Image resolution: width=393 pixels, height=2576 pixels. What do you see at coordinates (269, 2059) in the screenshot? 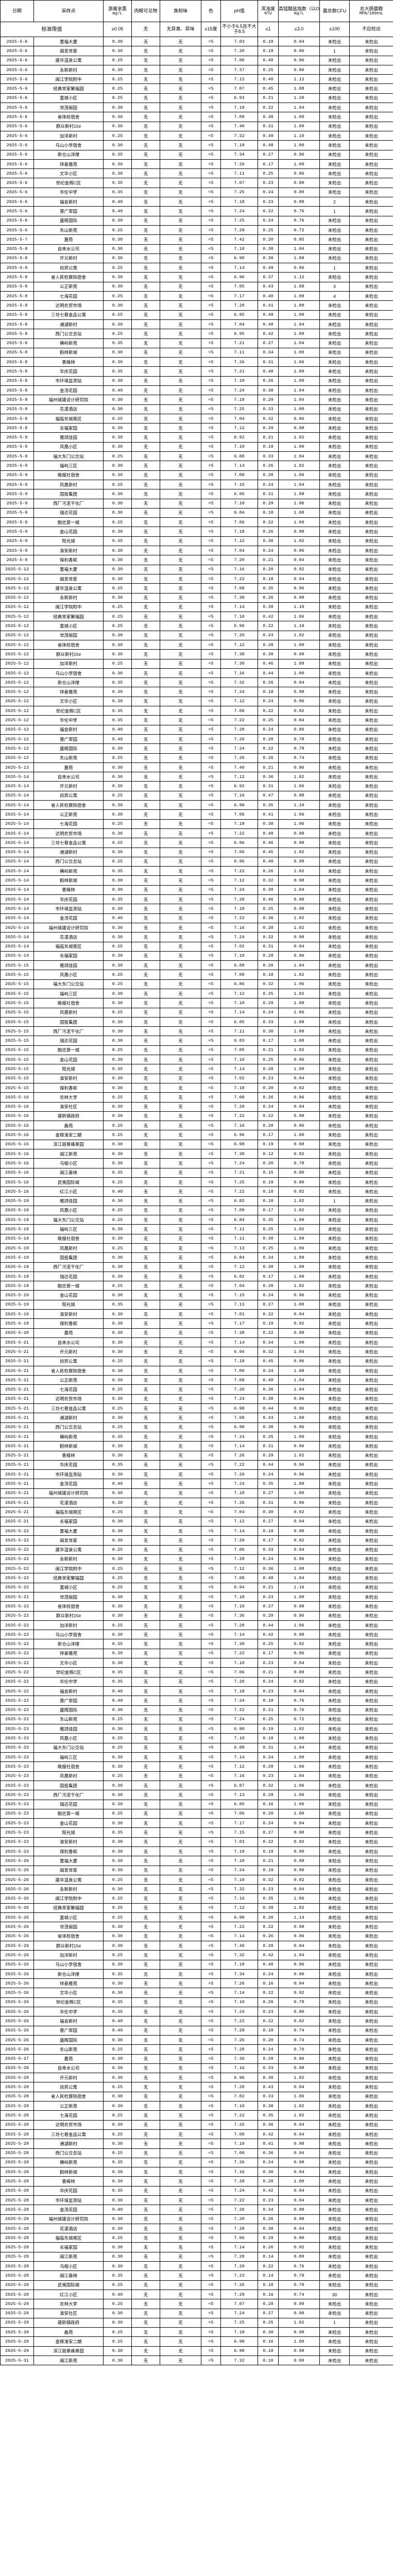
I see `cell-turbidity: 0.20` at bounding box center [269, 2059].